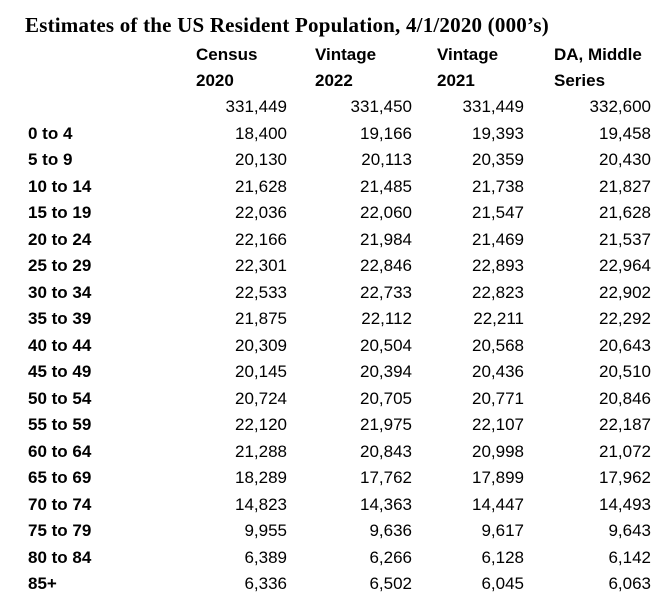 The height and width of the screenshot is (600, 672). Describe the element at coordinates (60, 319) in the screenshot. I see `age-group-label: 35 to 39` at that location.